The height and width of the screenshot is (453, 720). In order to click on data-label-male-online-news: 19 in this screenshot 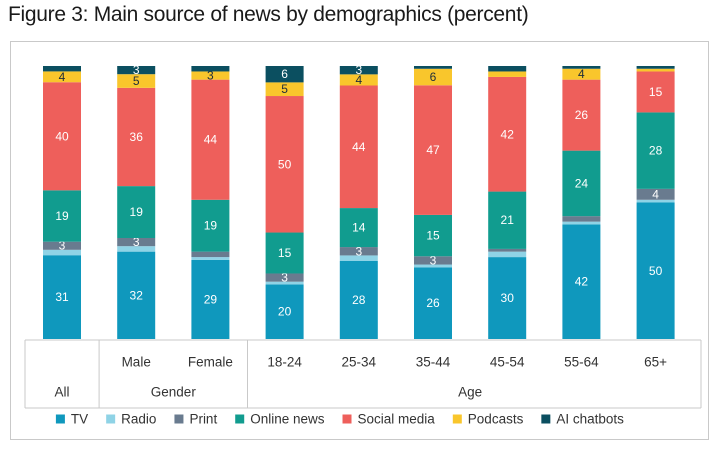, I will do `click(137, 212)`.